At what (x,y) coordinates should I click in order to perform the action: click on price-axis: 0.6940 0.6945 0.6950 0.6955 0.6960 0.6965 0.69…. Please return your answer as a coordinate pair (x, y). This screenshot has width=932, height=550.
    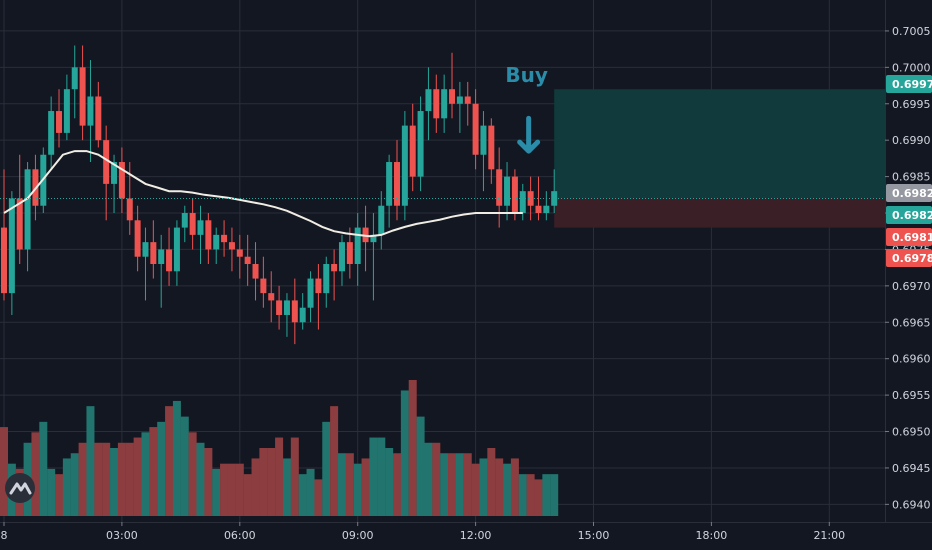
    Looking at the image, I should click on (908, 275).